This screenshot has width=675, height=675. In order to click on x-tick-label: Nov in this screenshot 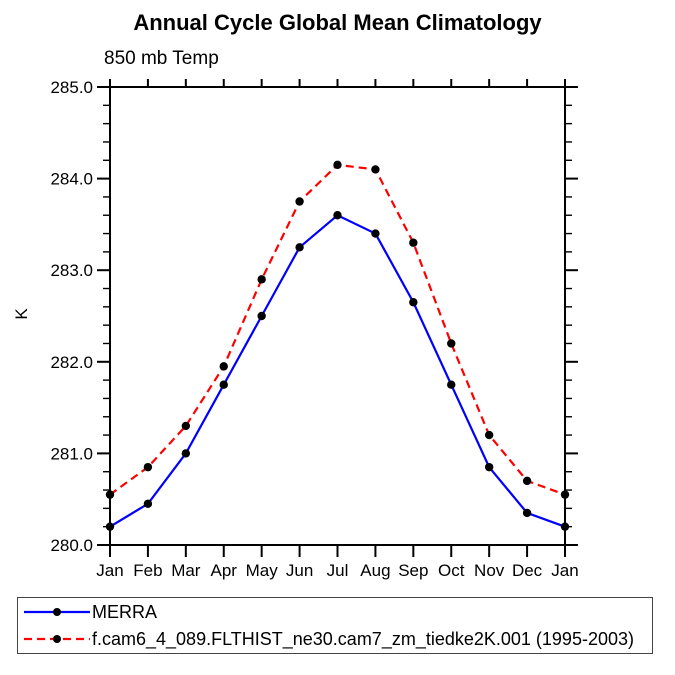, I will do `click(489, 570)`.